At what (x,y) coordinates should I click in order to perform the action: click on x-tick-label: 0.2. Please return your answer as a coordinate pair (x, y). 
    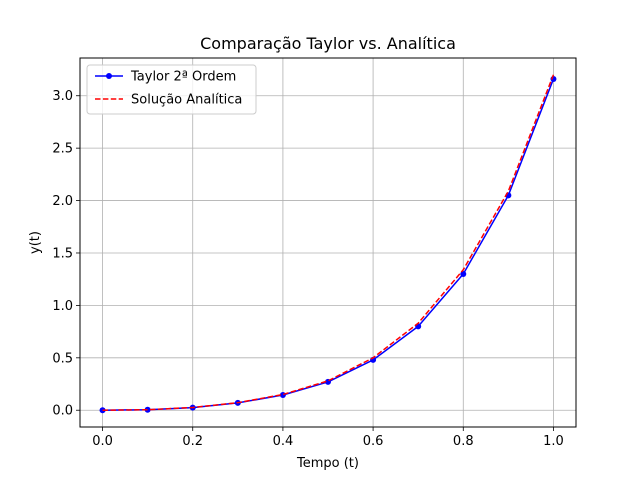
    Looking at the image, I should click on (192, 441).